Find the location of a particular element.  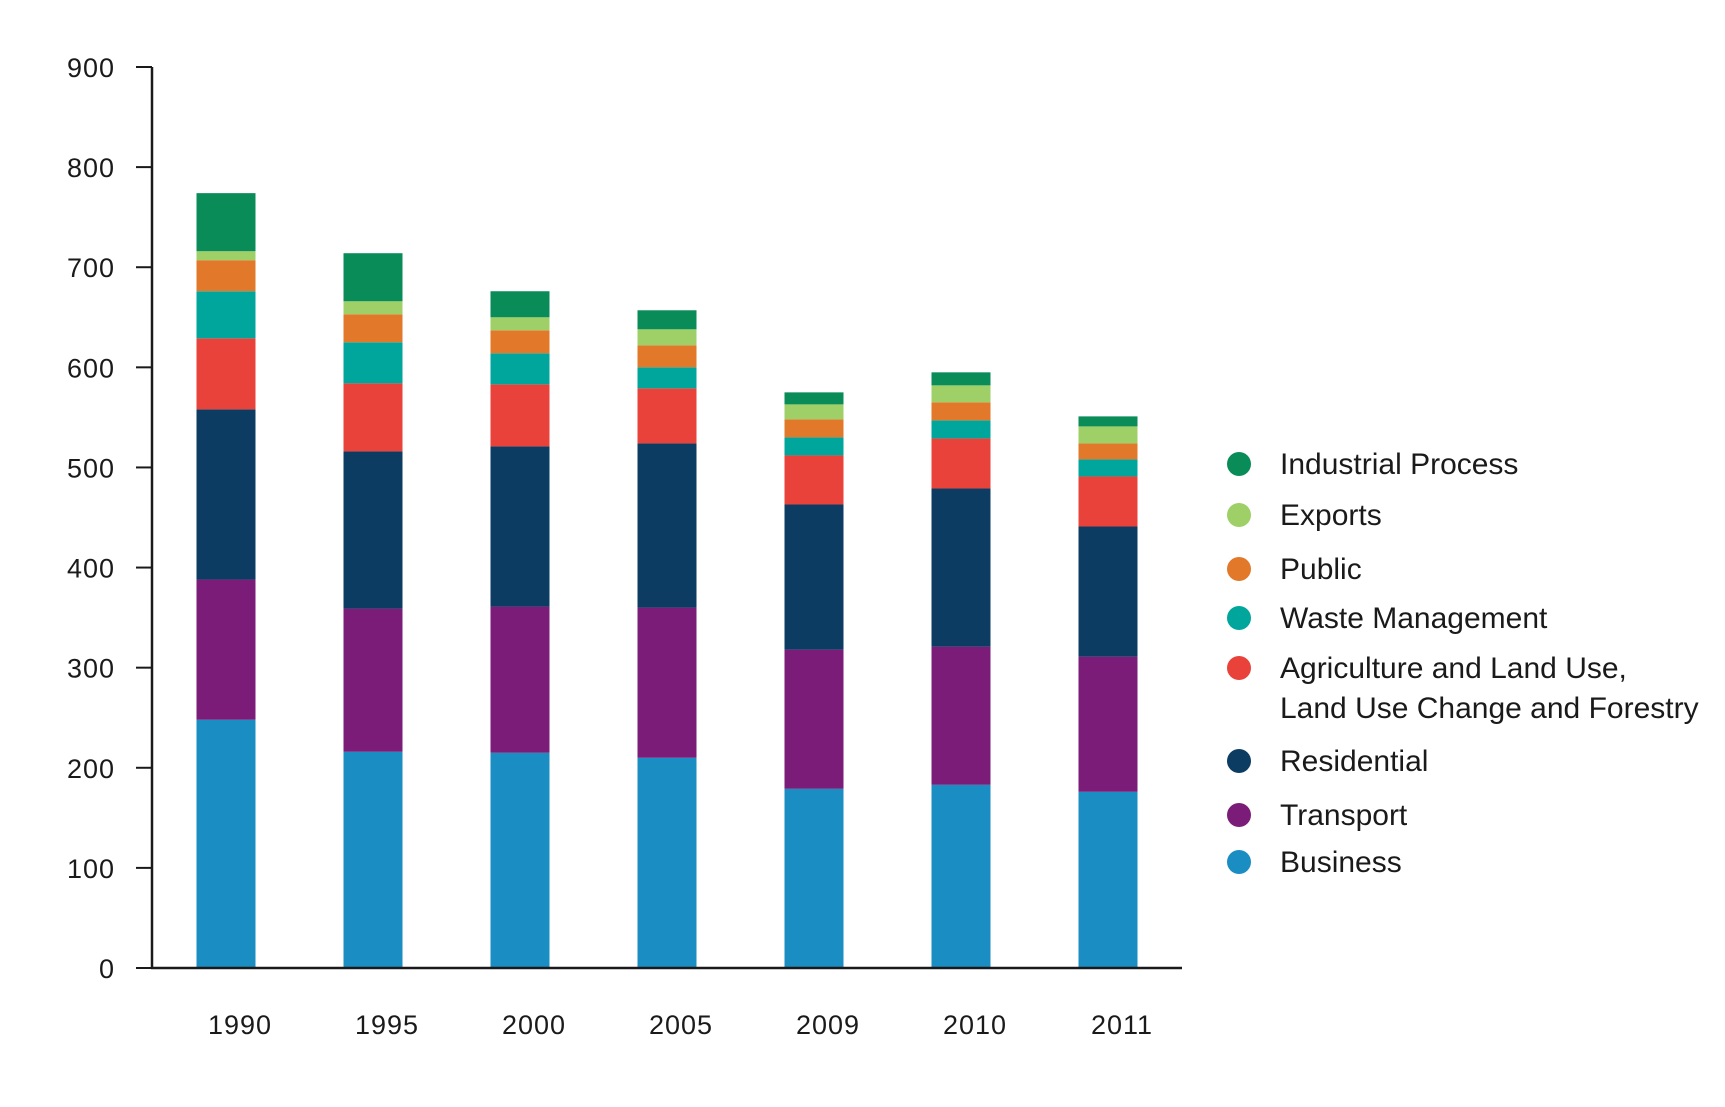

legend-label-line: Public is located at coordinates (1321, 569).